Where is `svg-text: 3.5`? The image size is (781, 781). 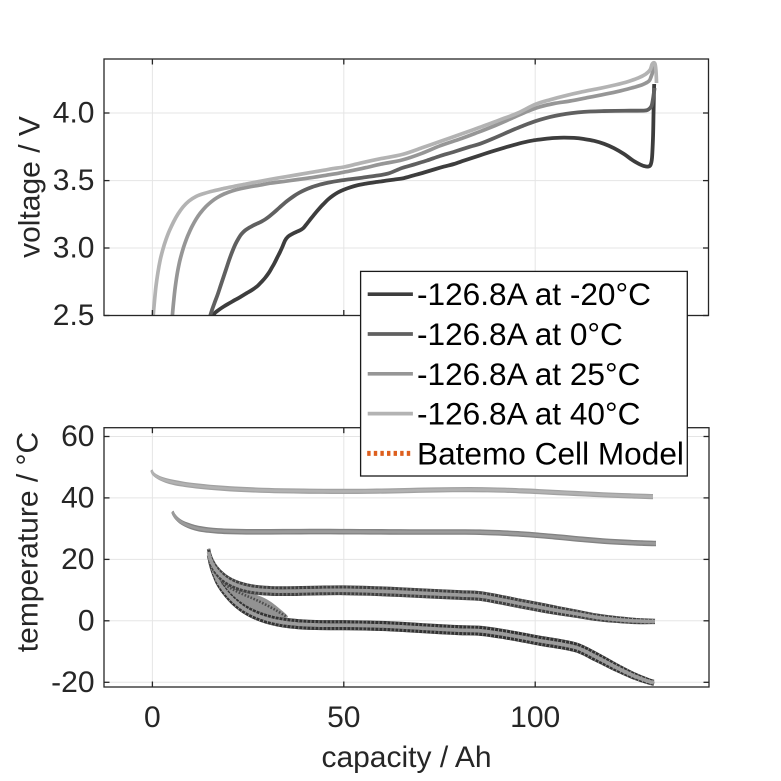
svg-text: 3.5 is located at coordinates (74, 180).